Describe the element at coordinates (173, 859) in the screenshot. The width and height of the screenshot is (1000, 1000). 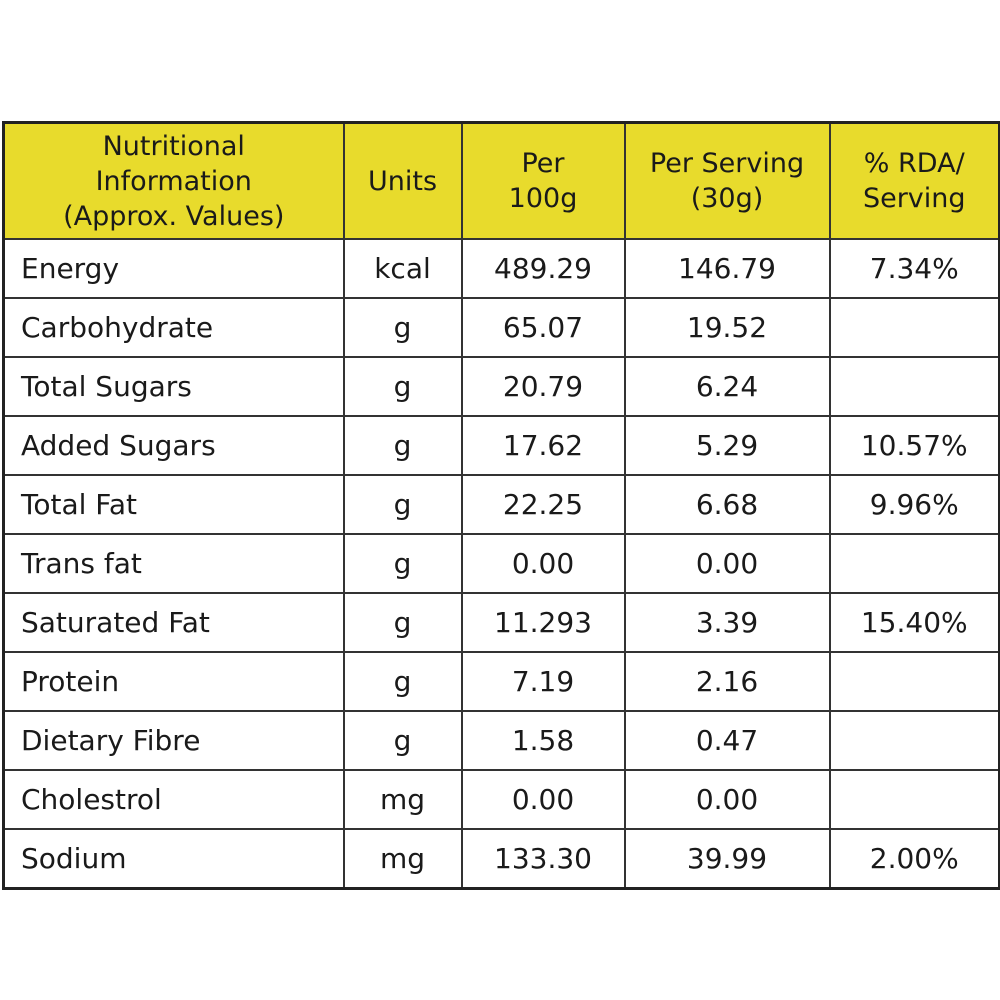
I see `nutrient-name: Sodium` at that location.